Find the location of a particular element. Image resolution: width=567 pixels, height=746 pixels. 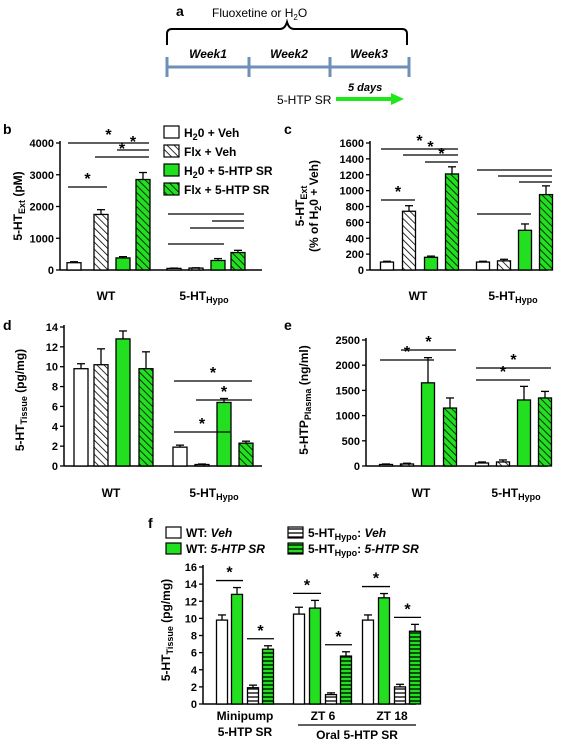

legend-swatch-wt-veh is located at coordinates (173, 532).